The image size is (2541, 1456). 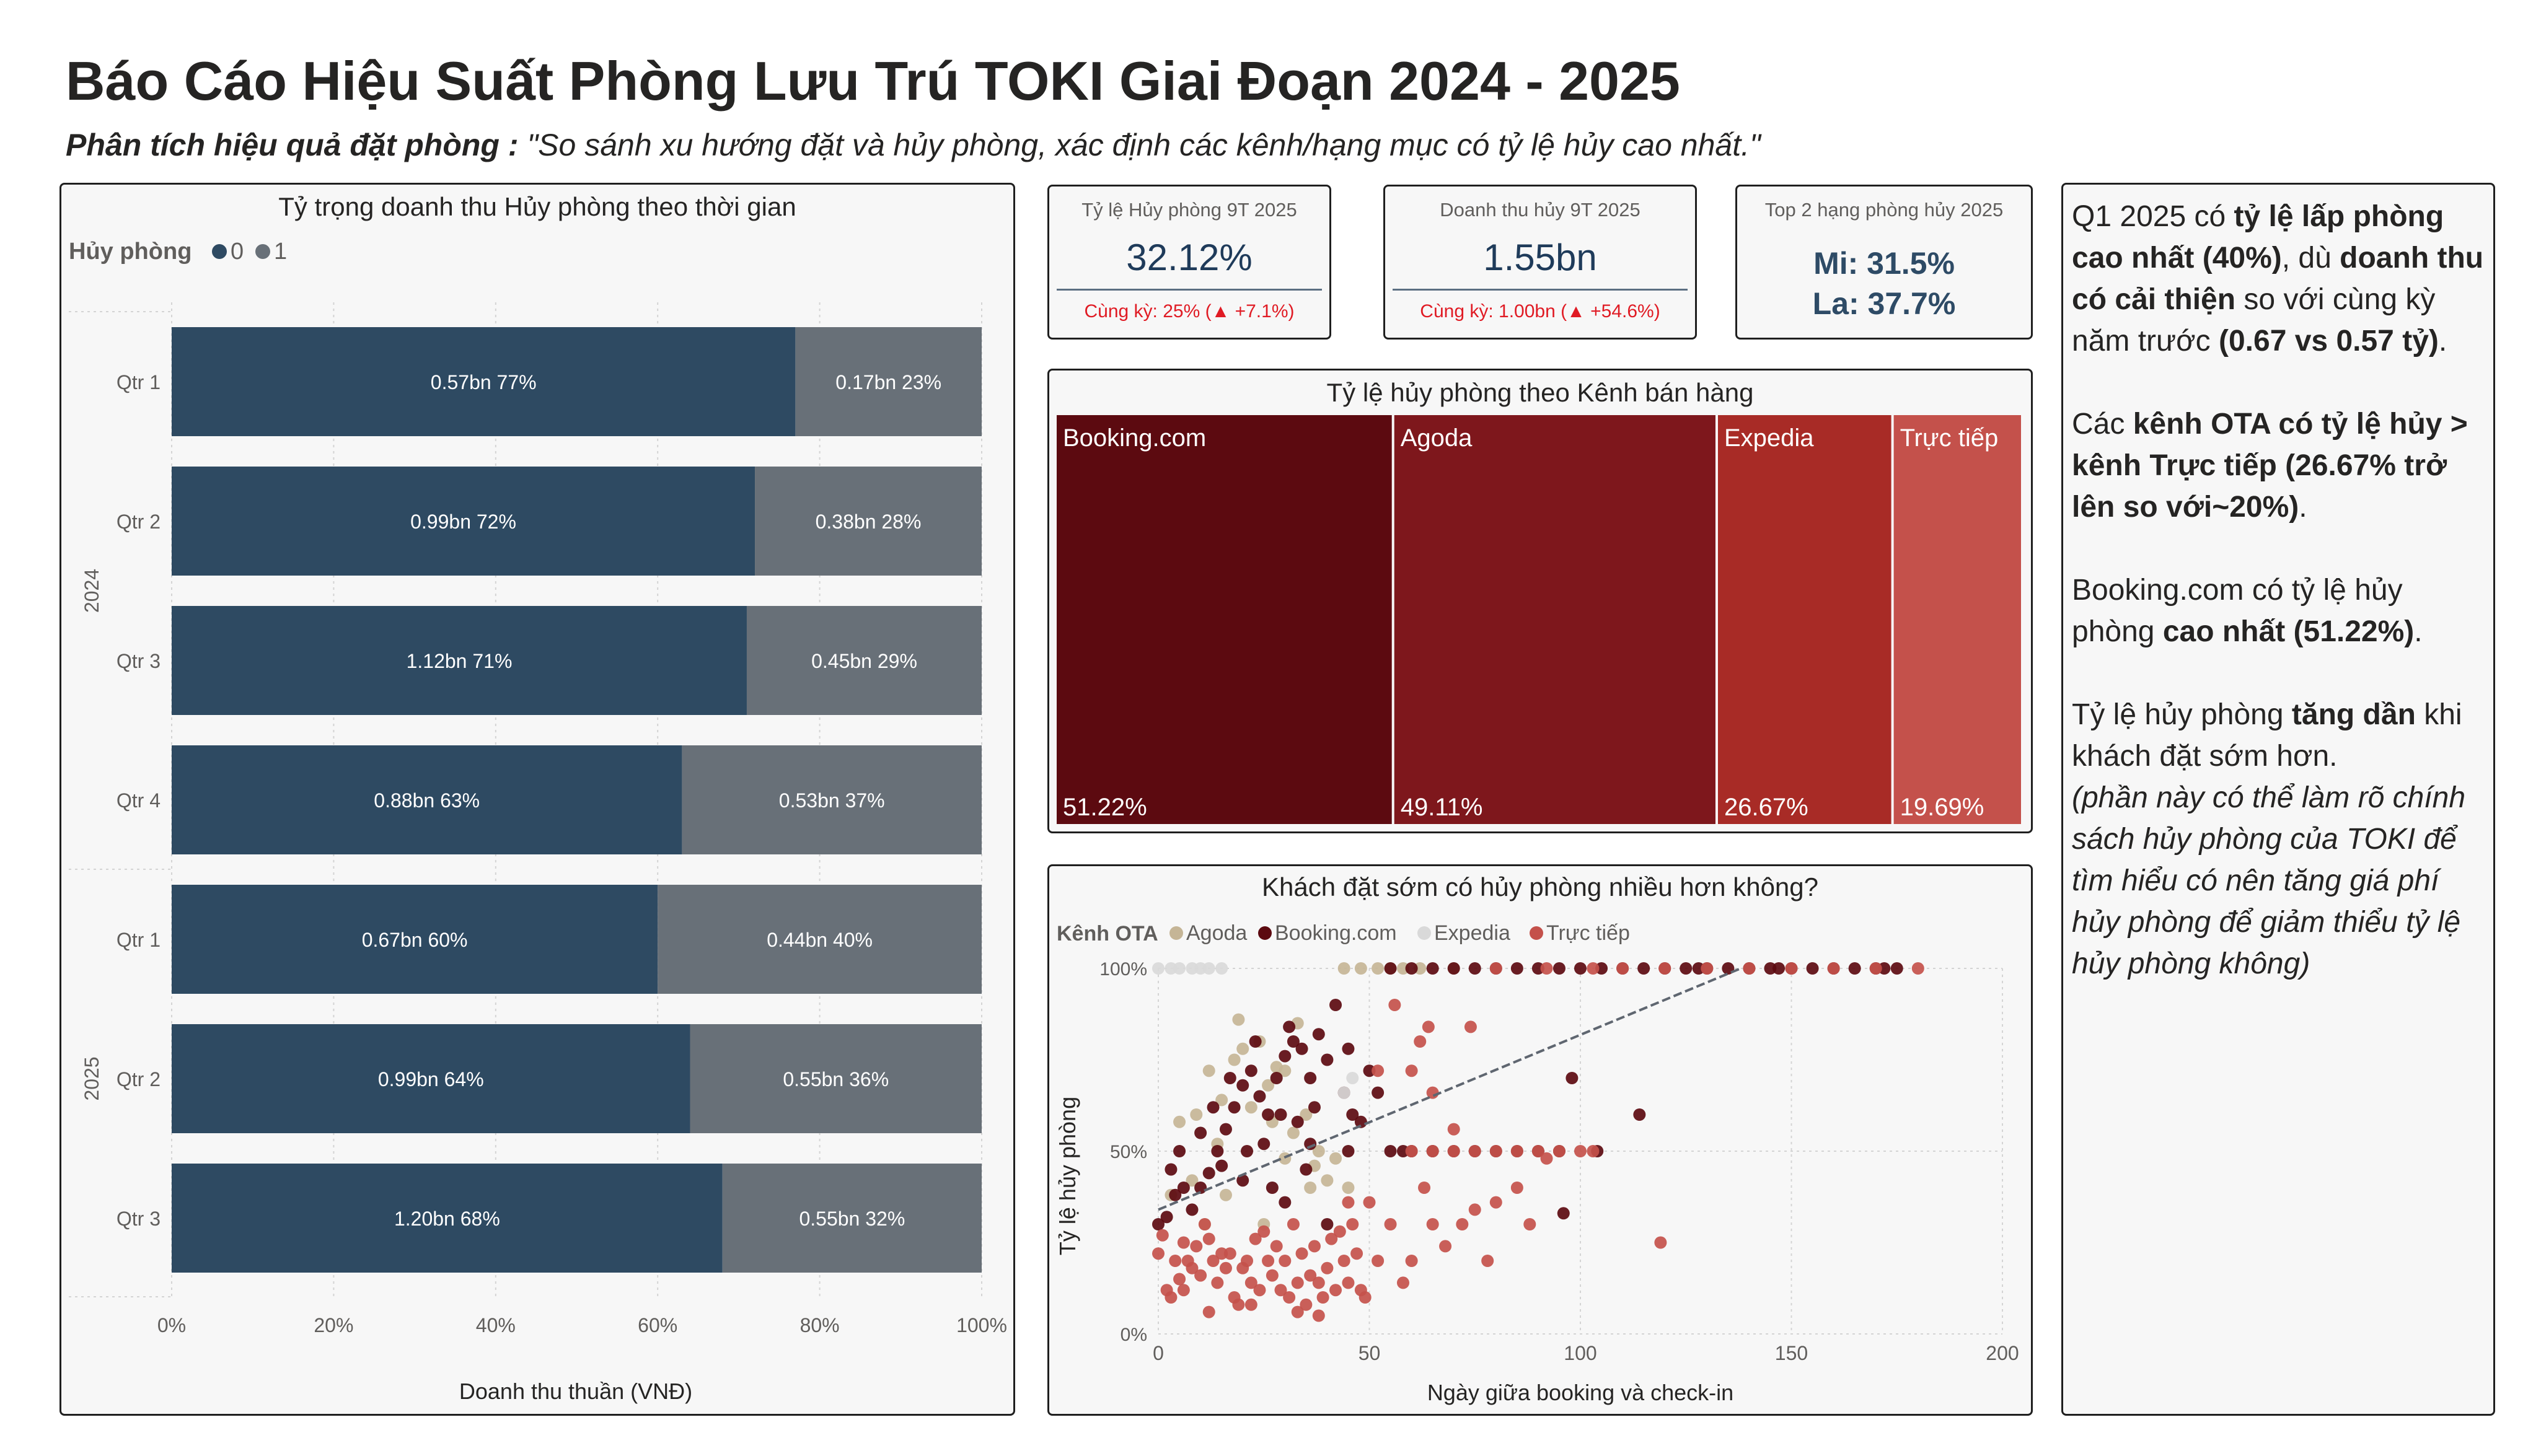 I want to click on bar-legend-item: 0, so click(x=237, y=252).